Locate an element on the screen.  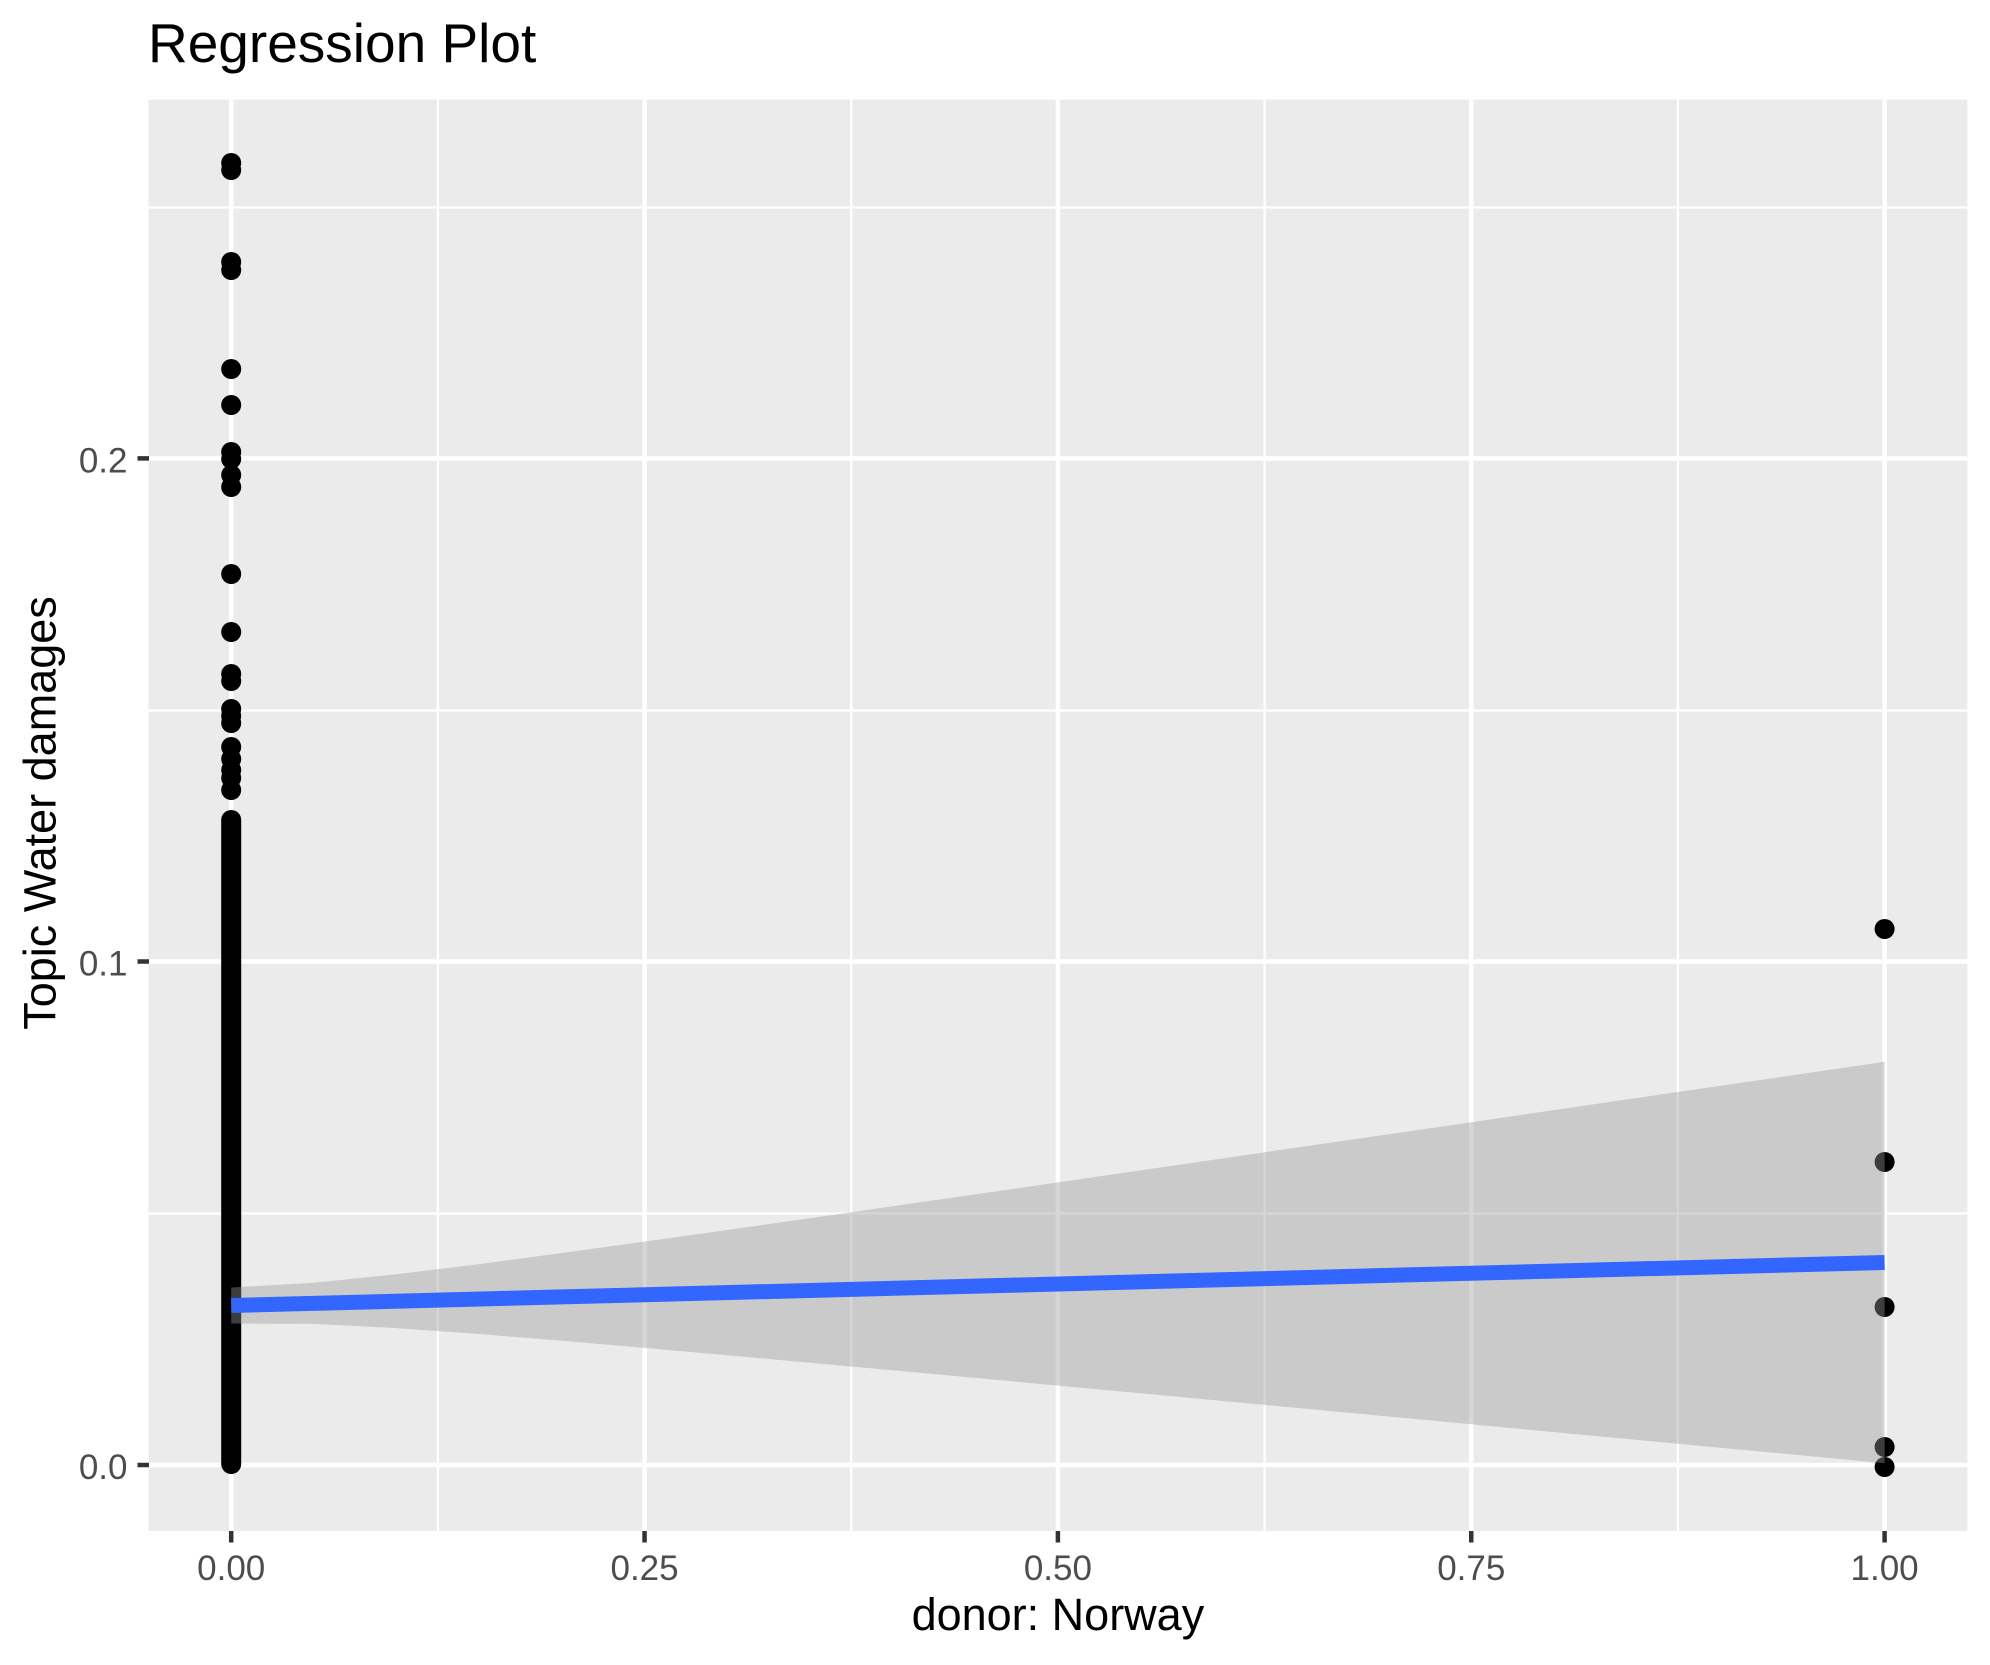
svg-text: 0.0 is located at coordinates (103, 1467).